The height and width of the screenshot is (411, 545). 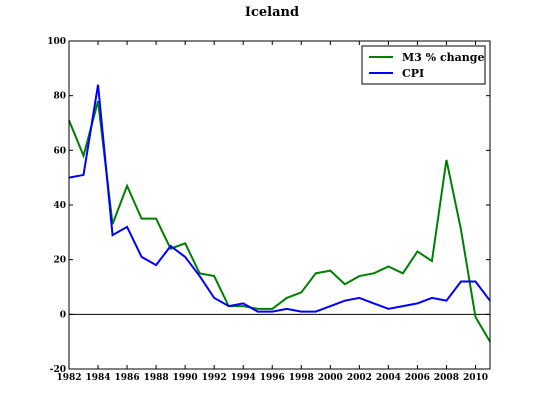 I want to click on y-tick-label: 0, so click(x=63, y=315).